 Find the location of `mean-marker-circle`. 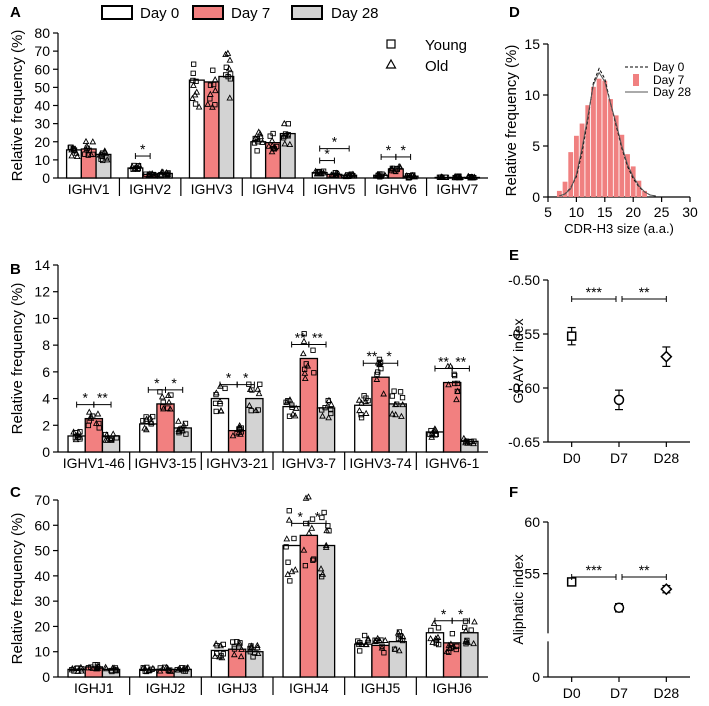

mean-marker-circle is located at coordinates (619, 400).